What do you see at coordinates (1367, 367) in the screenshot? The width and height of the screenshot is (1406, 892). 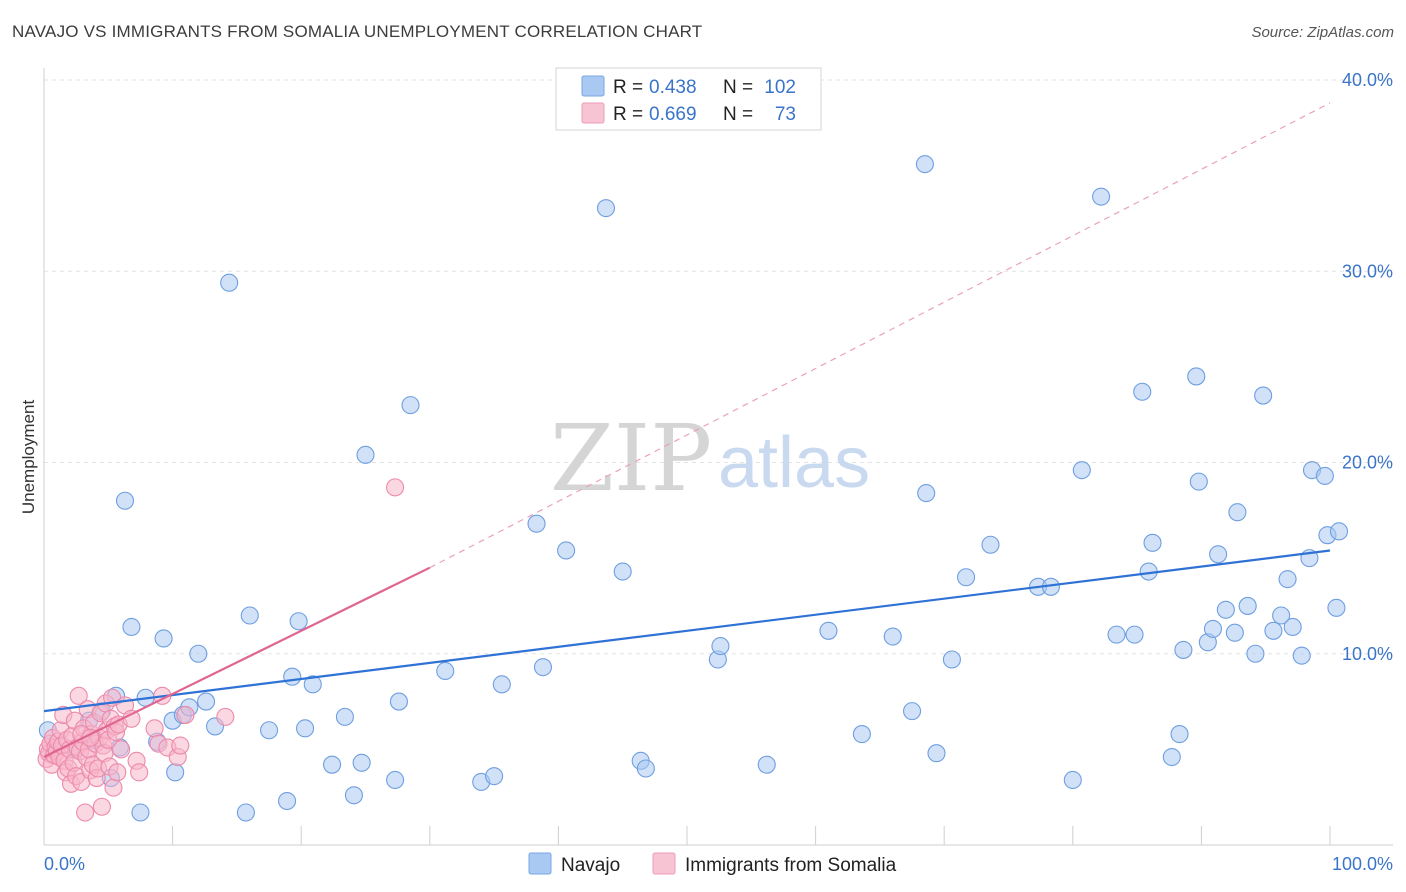 I see `y-tick-labels: 10.0% 20.0% 30.0% 40.0%` at bounding box center [1367, 367].